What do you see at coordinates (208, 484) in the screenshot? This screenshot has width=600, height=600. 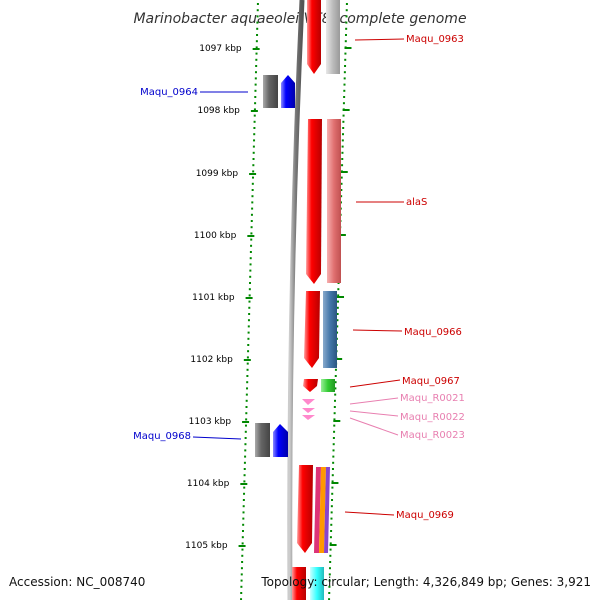 I see `ruler-label: 1104 kbp` at bounding box center [208, 484].